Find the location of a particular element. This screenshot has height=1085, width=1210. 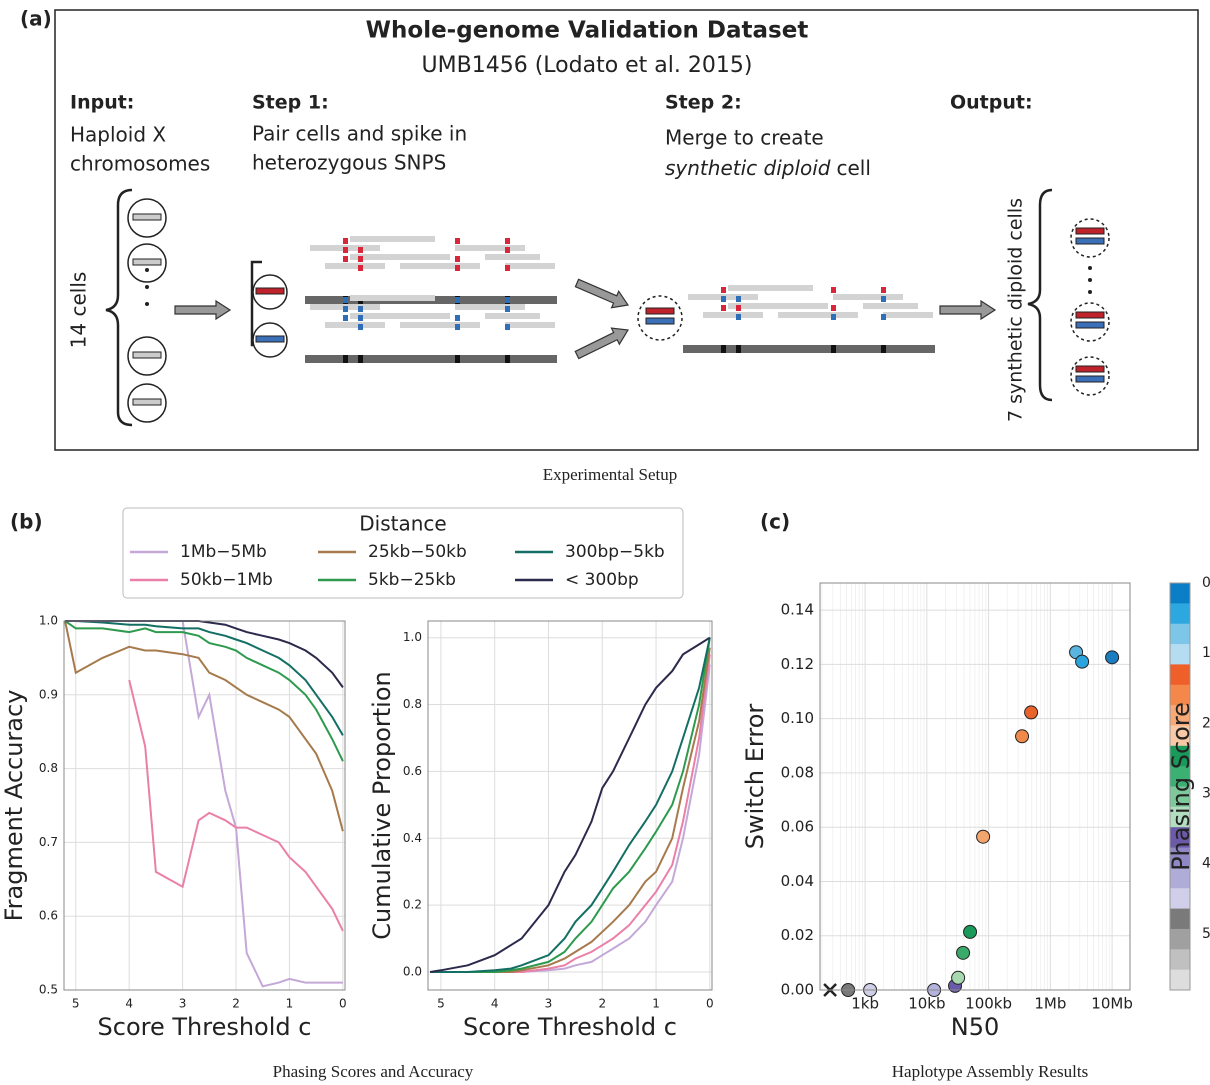

heading: Step 2: is located at coordinates (703, 103).